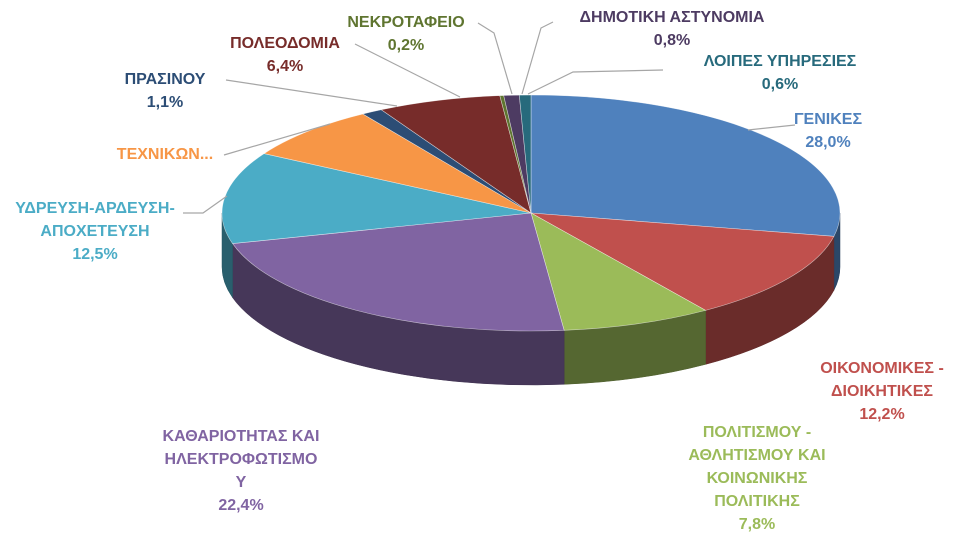  What do you see at coordinates (780, 84) in the screenshot?
I see `data-label-line: 0,6%` at bounding box center [780, 84].